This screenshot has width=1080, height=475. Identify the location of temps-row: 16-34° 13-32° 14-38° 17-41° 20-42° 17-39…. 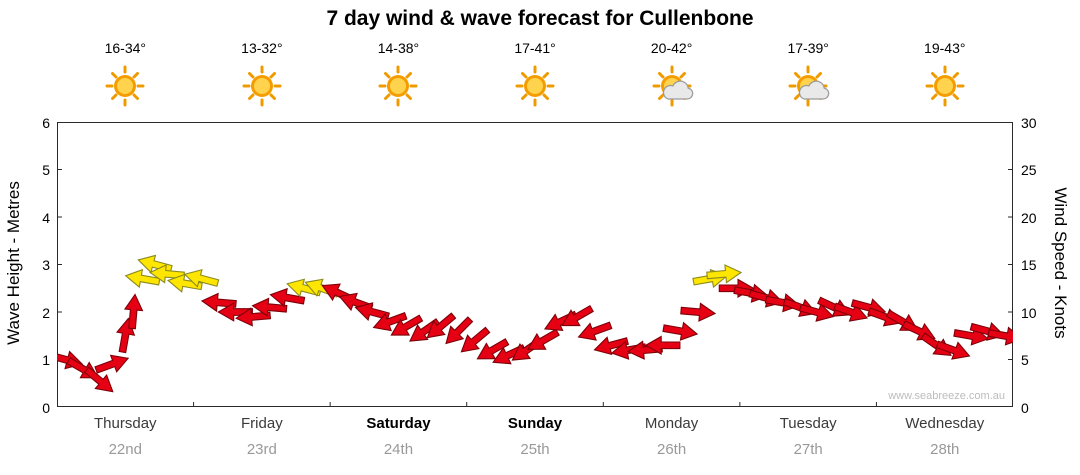
(535, 48).